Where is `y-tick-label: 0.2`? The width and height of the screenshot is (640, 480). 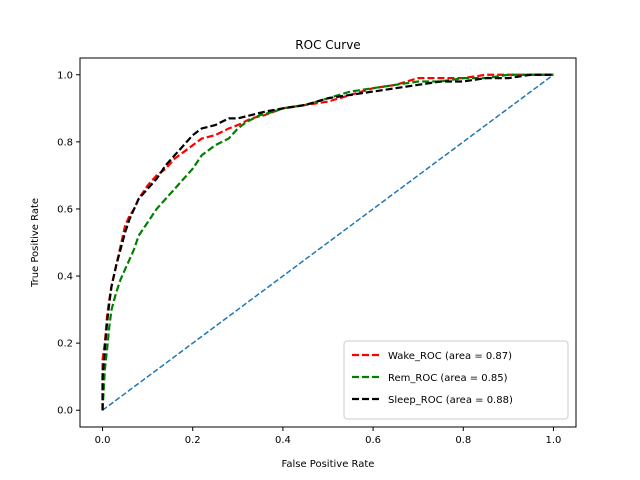 y-tick-label: 0.2 is located at coordinates (65, 344).